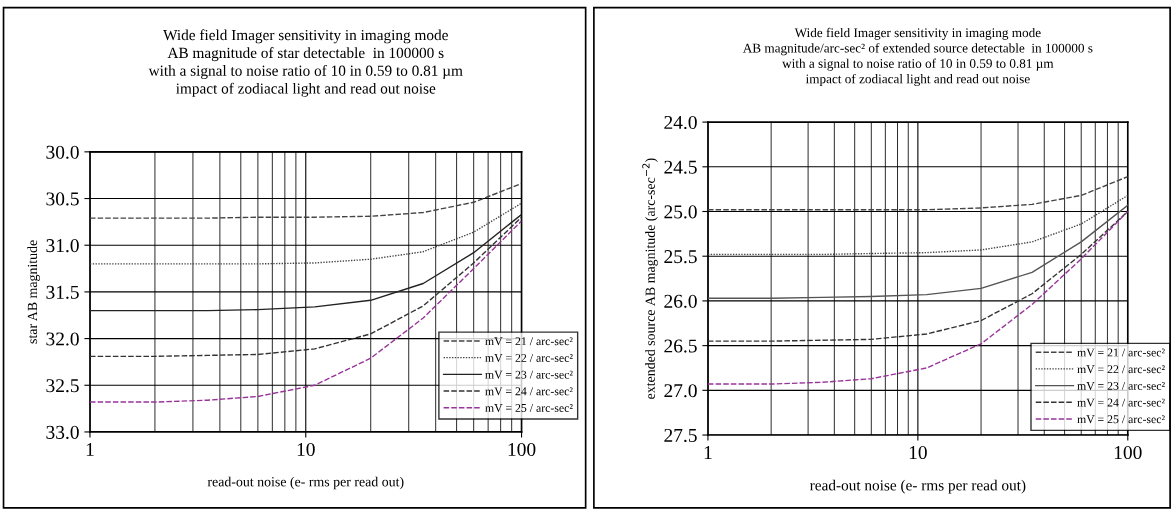 This screenshot has width=1176, height=513. Describe the element at coordinates (305, 63) in the screenshot. I see `chart-title: Wide field Imager sensitivity in imaging mode AB magnitude of star detectable in 100000 s with a signal to noise ratio of 10 in 0.59 to 0.81 µm impact of zodiacal light and read out noise` at that location.